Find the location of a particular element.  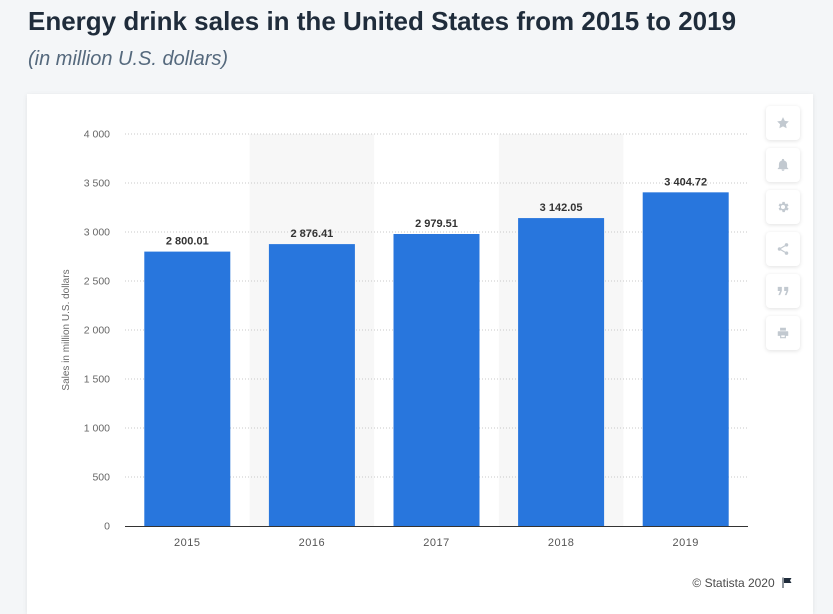

y-tick-label: 1 000 is located at coordinates (97, 429).